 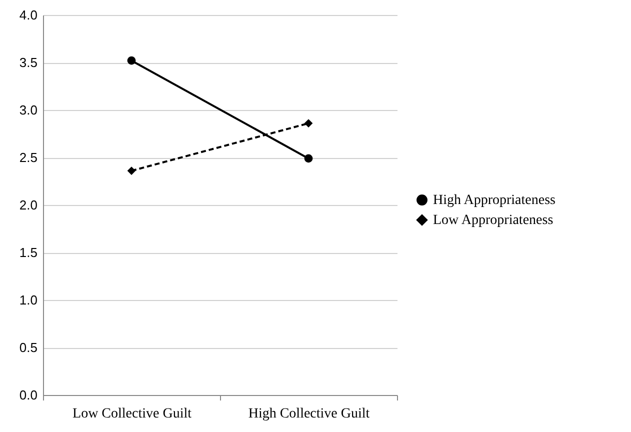 I want to click on y-tick-label: 3.0, so click(x=28, y=110).